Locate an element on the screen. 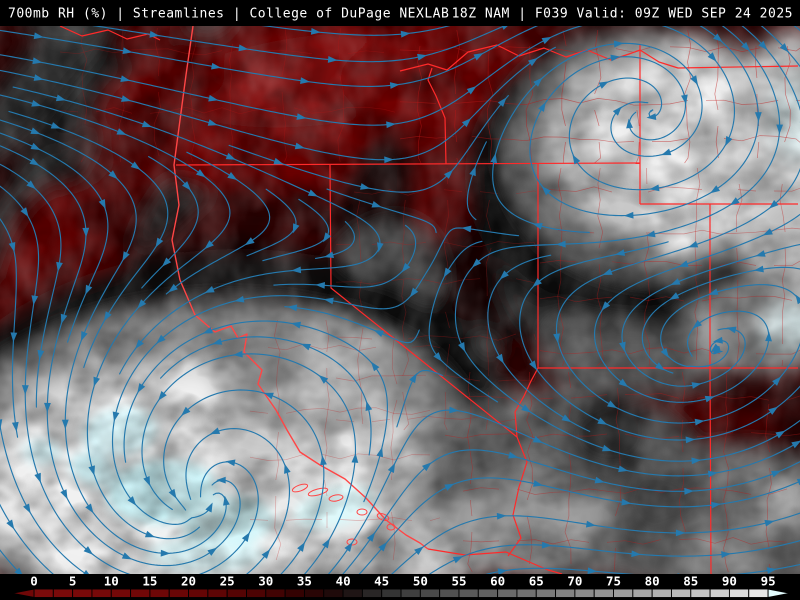 Image resolution: width=800 pixels, height=600 pixels. colorbar-tick-label: 15 is located at coordinates (149, 581).